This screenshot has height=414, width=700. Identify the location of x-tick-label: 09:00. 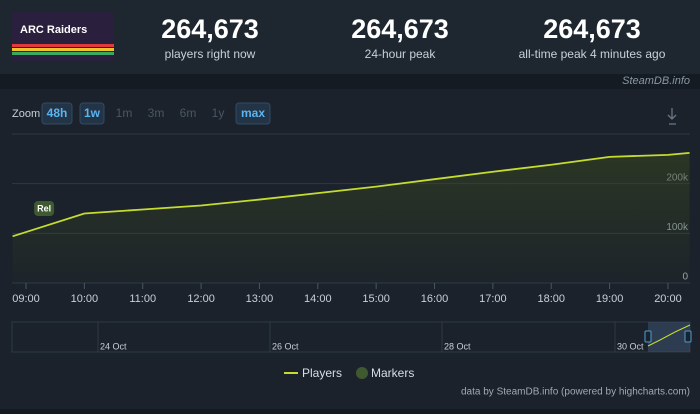
(26, 299).